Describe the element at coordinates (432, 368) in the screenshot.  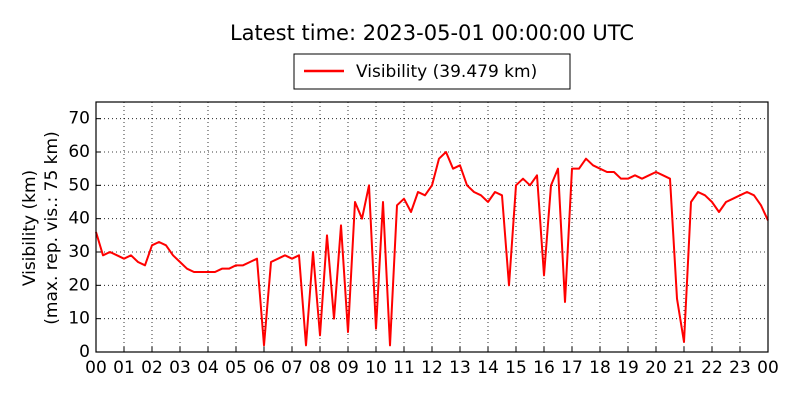
I see `x-tick-label: 12` at that location.